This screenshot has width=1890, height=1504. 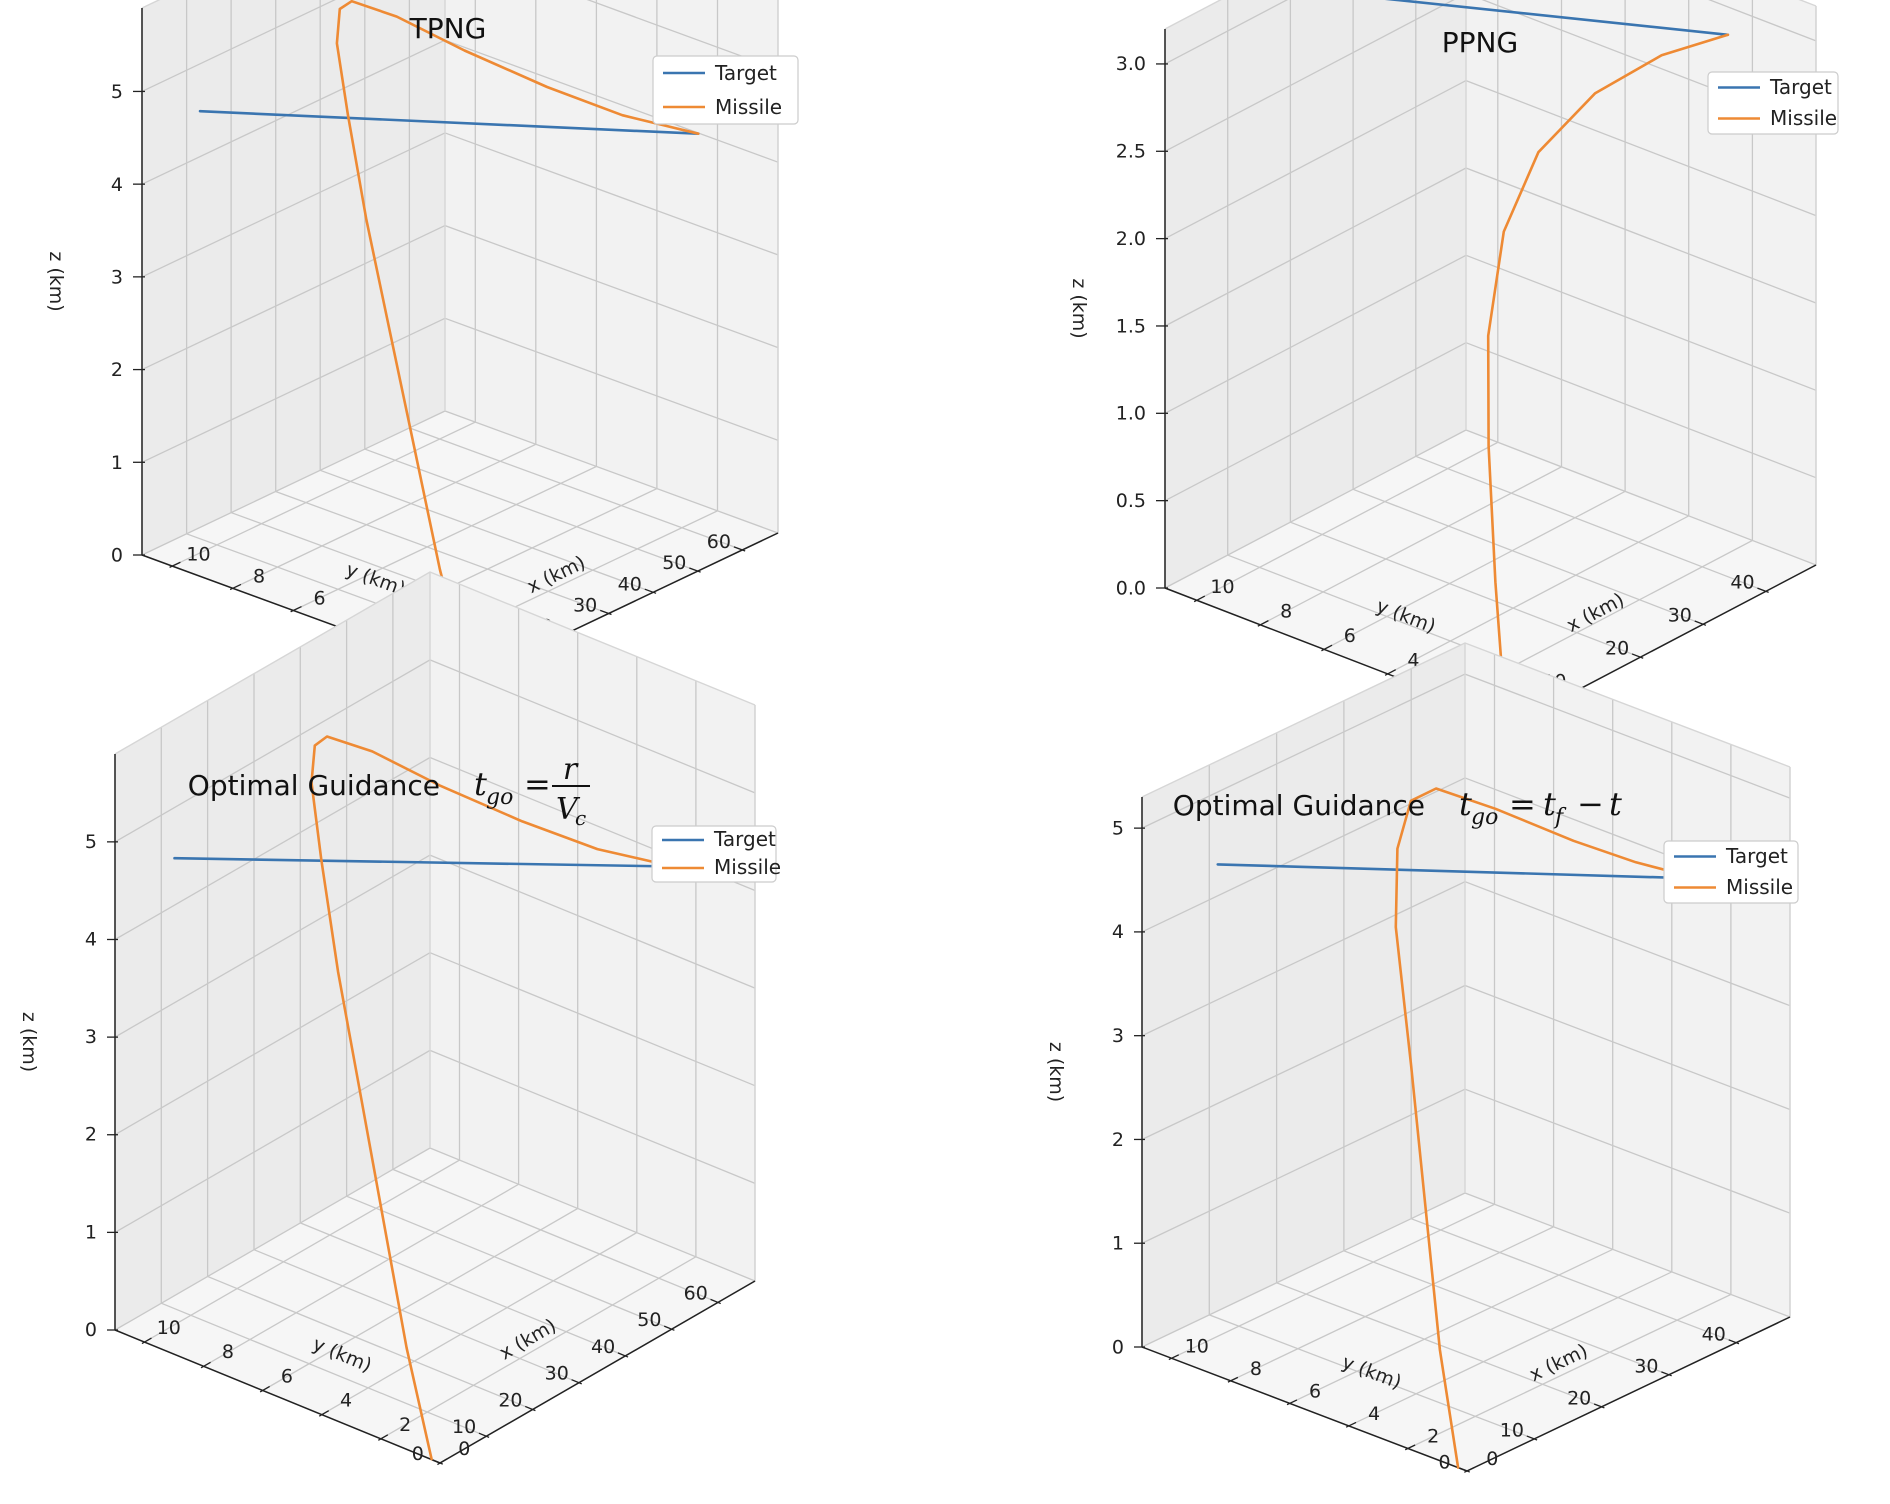 What do you see at coordinates (1549, 804) in the screenshot?
I see `equation-rhs: t` at bounding box center [1549, 804].